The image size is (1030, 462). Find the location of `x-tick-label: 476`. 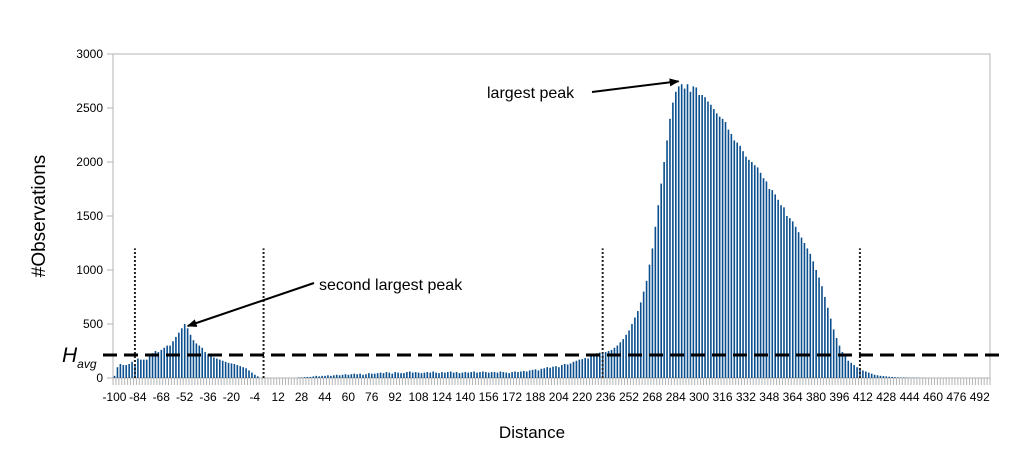

x-tick-label: 476 is located at coordinates (956, 397).